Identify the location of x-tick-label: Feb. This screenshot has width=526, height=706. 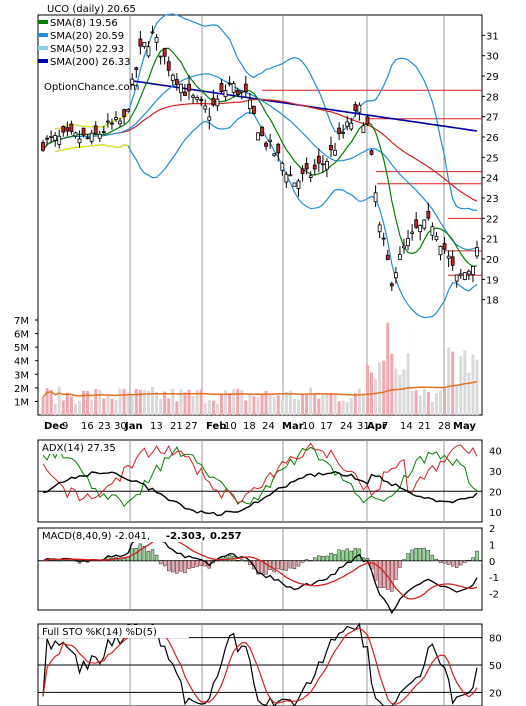
(216, 426).